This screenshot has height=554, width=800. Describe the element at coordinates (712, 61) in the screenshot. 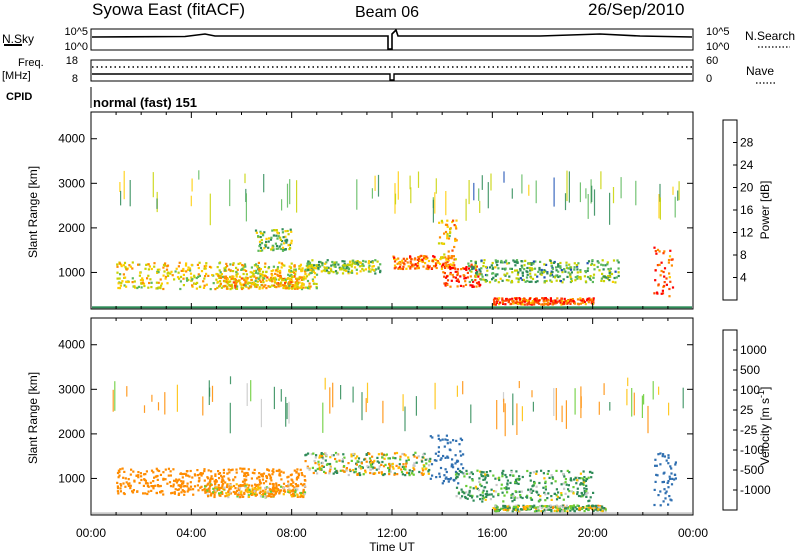

I see `freq-right-tick-top: 60` at that location.